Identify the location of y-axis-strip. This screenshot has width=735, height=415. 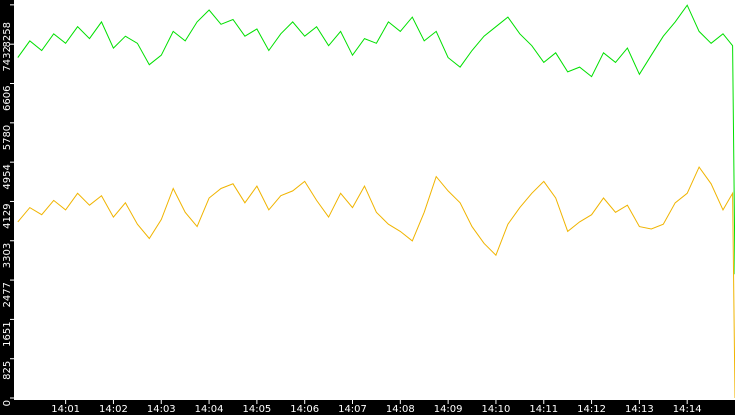
(7, 207).